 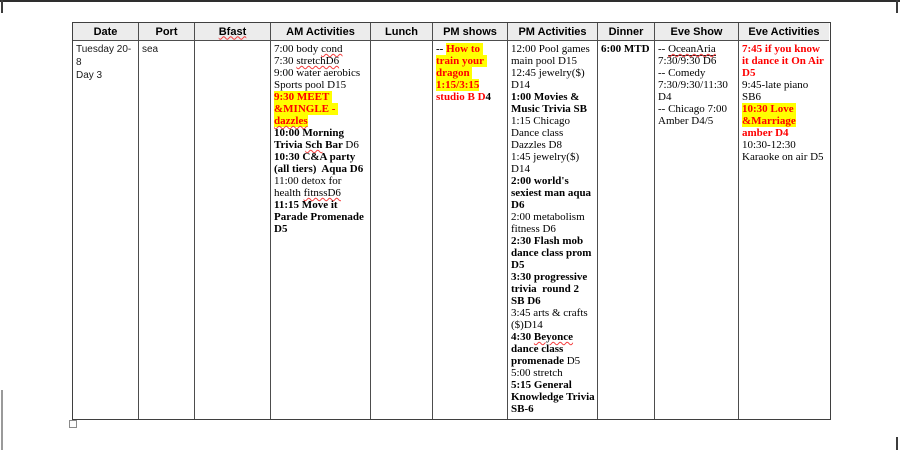 I want to click on pm-activities-entry: 3:45 arts & crafts ($)D14, so click(x=553, y=319).